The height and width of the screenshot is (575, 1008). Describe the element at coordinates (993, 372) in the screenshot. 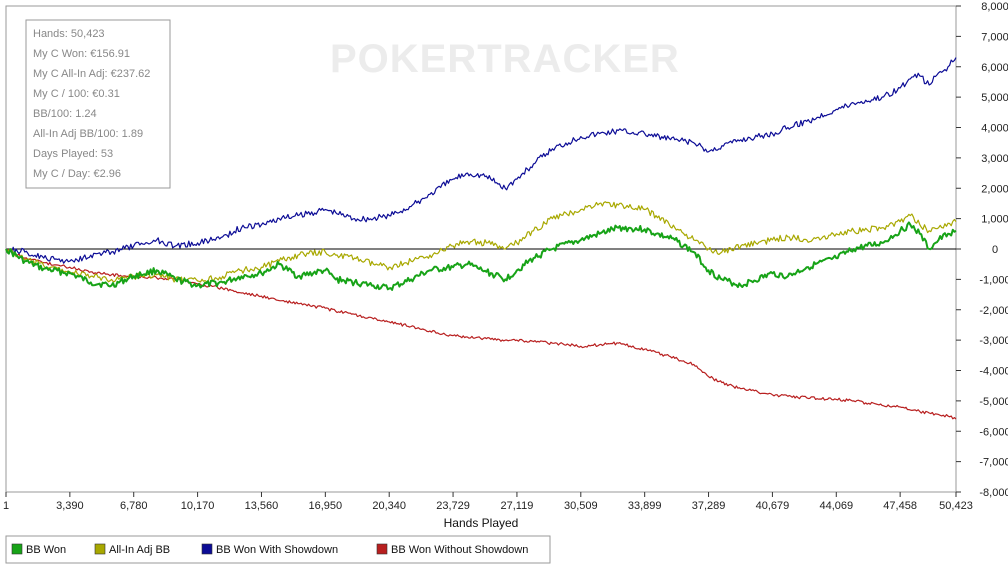

I see `y-tick-label: -4,000` at that location.